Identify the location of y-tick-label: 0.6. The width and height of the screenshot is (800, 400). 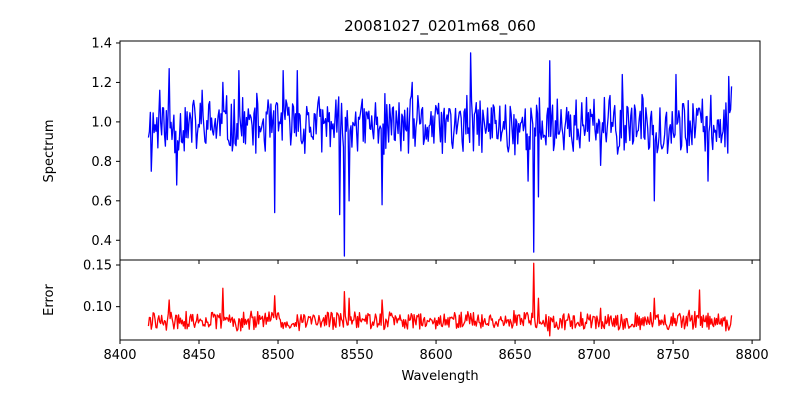
(101, 201).